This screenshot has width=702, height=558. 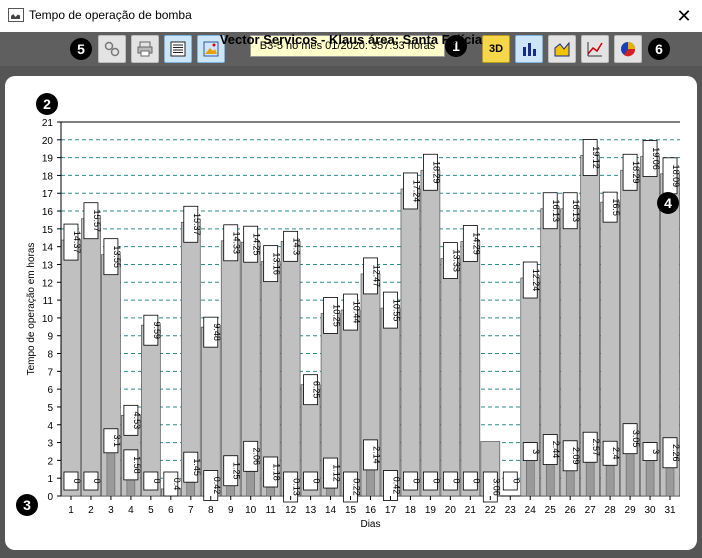 What do you see at coordinates (270, 510) in the screenshot?
I see `x-tick-label: 11` at bounding box center [270, 510].